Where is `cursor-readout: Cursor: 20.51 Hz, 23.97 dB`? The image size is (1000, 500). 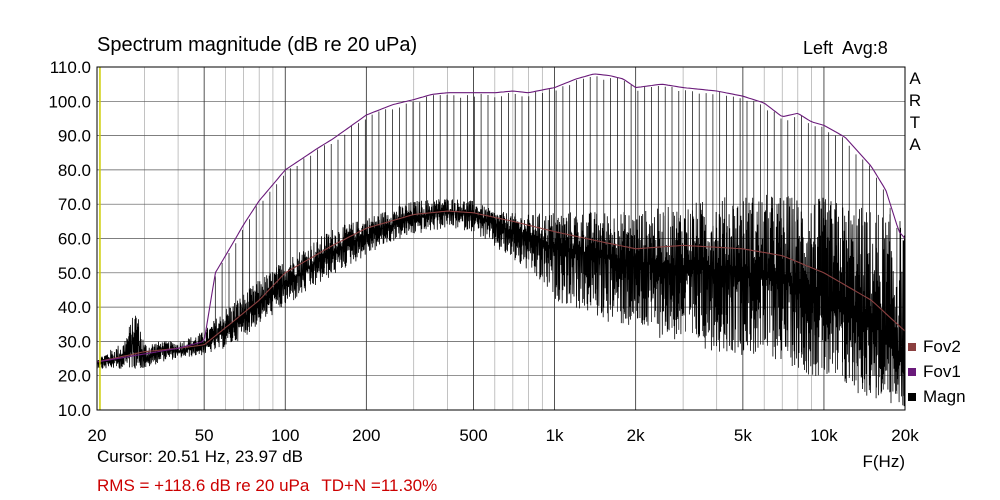 cursor-readout: Cursor: 20.51 Hz, 23.97 dB is located at coordinates (200, 456).